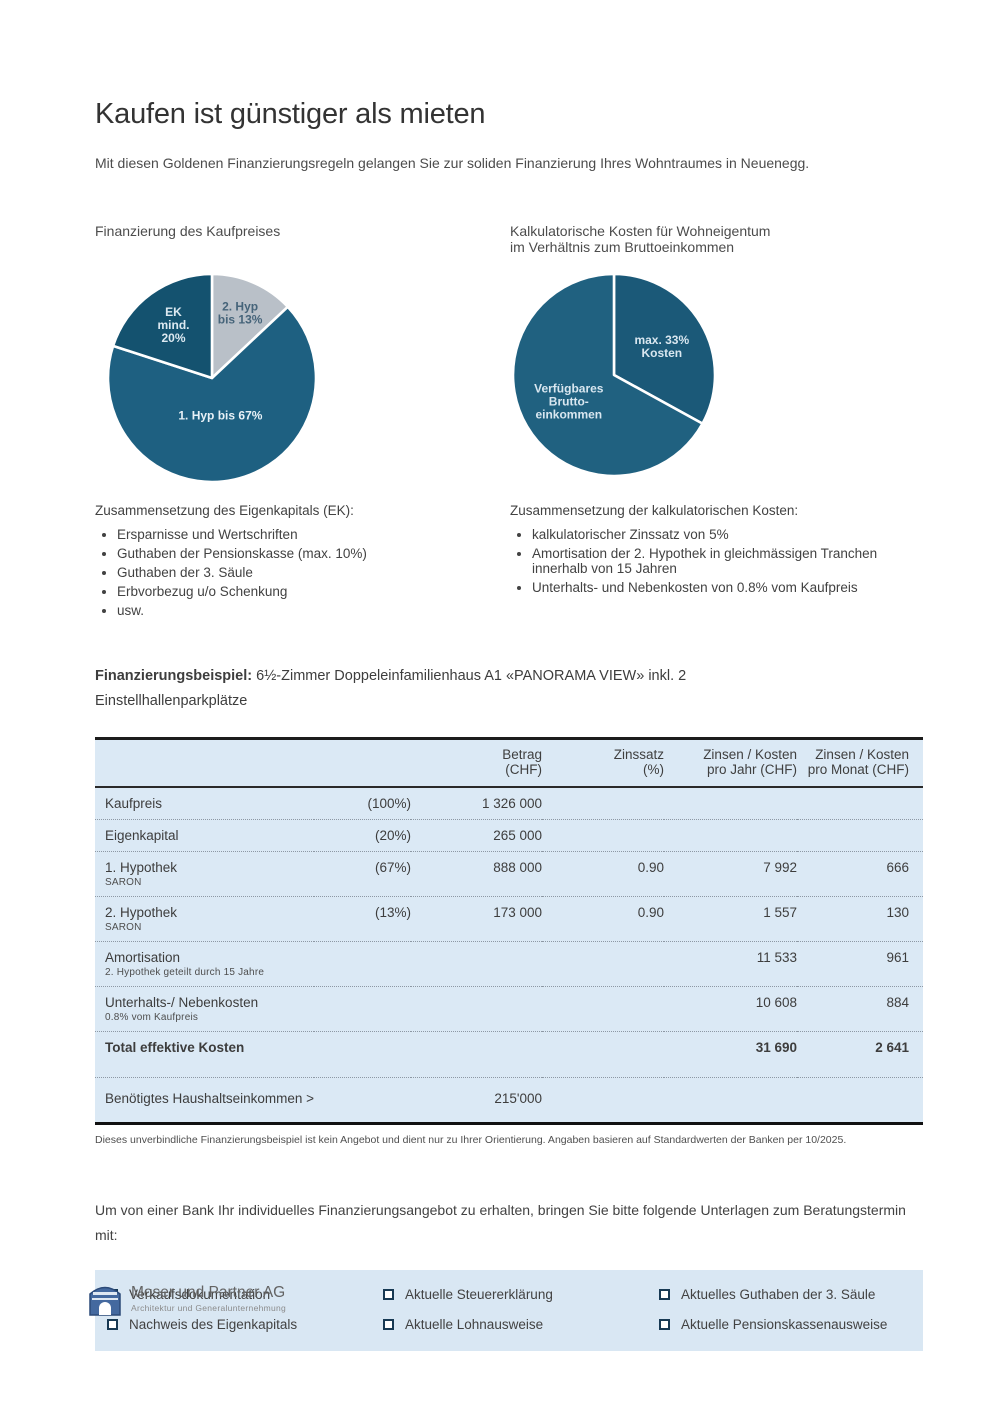 The height and width of the screenshot is (1413, 1000). Describe the element at coordinates (476, 918) in the screenshot. I see `cell-betrag: 173 000` at that location.